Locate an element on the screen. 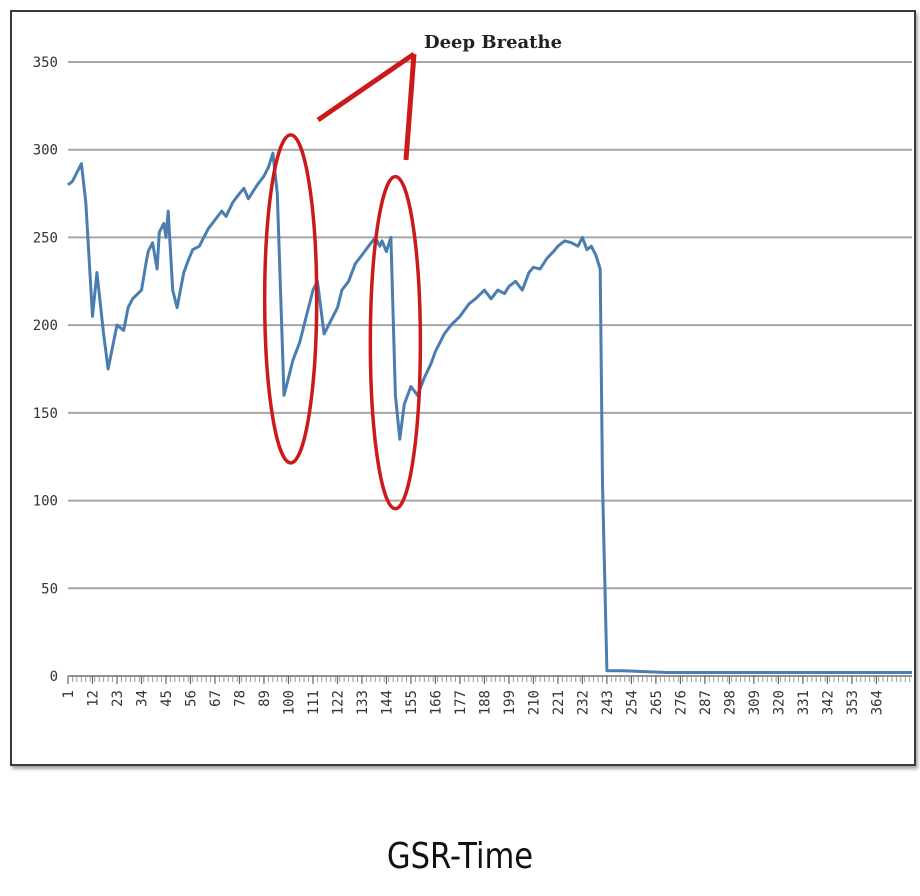 The image size is (920, 896). x-tick-label: 243 is located at coordinates (608, 702).